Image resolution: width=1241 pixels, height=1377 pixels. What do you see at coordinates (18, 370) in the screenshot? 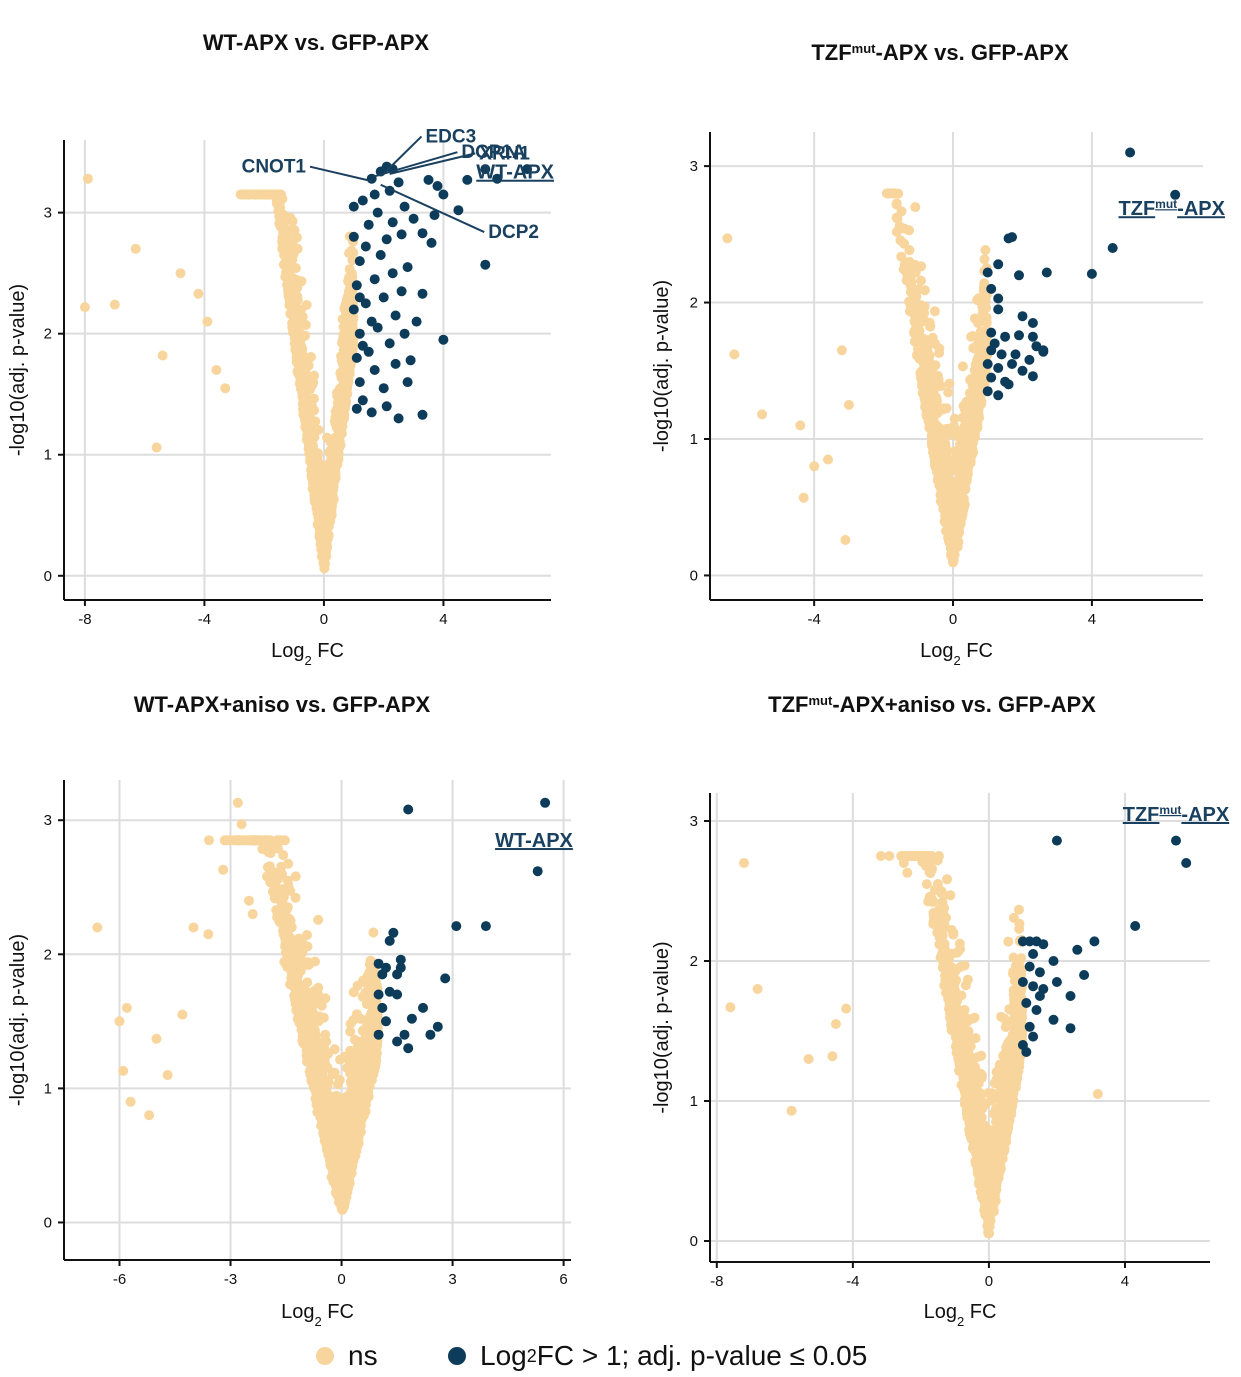
I see `y-axis-label: -log10(adj. p-value)` at bounding box center [18, 370].